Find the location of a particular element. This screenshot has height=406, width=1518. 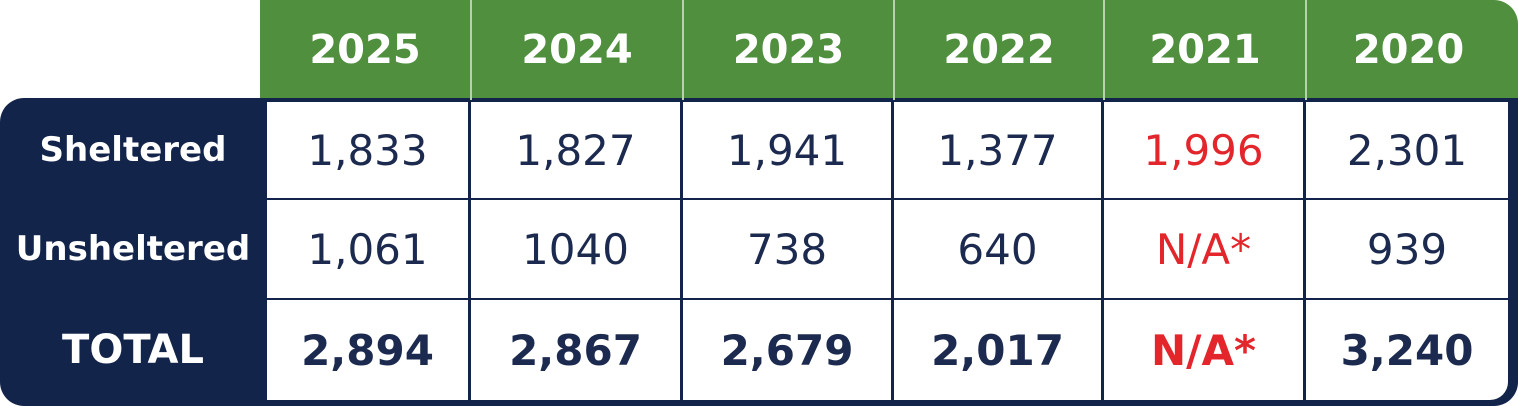

table-cell: 1,941 is located at coordinates (787, 150).